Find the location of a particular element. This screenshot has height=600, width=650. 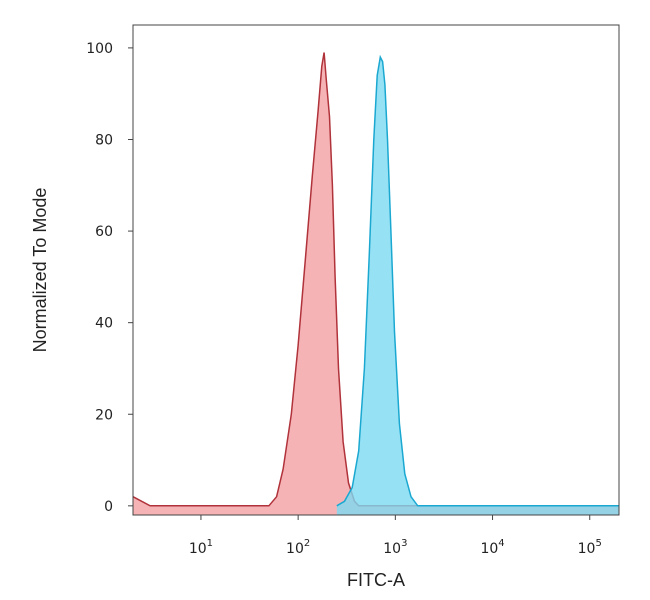

x-tick-label: 10¹ is located at coordinates (201, 547).